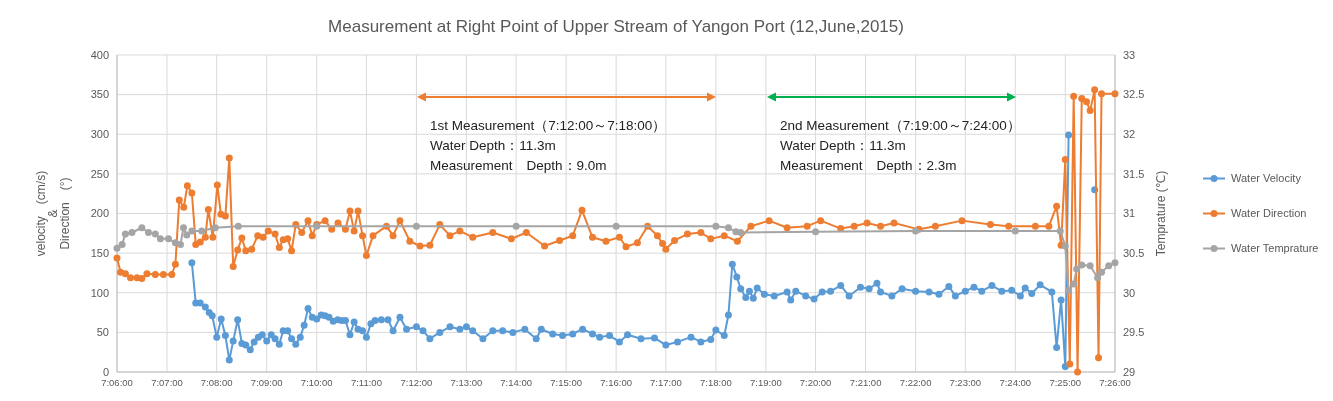 The width and height of the screenshot is (1333, 401). I want to click on x-tick-label: 7:26:00, so click(1115, 382).